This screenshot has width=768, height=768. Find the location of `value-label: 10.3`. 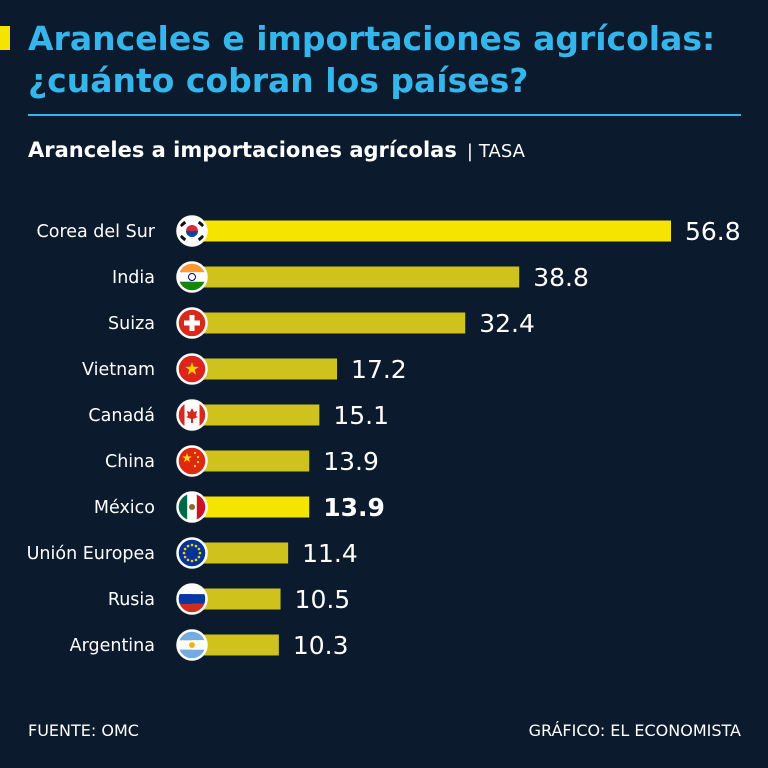

value-label: 10.3 is located at coordinates (321, 645).